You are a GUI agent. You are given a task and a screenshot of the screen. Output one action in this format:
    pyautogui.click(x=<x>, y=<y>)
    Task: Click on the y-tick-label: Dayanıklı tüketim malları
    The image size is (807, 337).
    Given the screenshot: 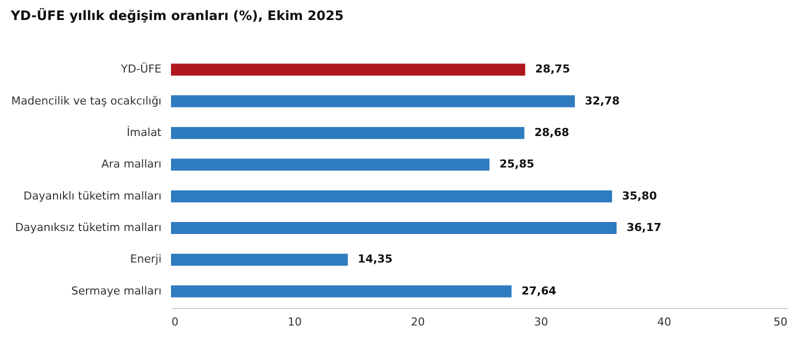 What is the action you would take?
    pyautogui.click(x=93, y=195)
    